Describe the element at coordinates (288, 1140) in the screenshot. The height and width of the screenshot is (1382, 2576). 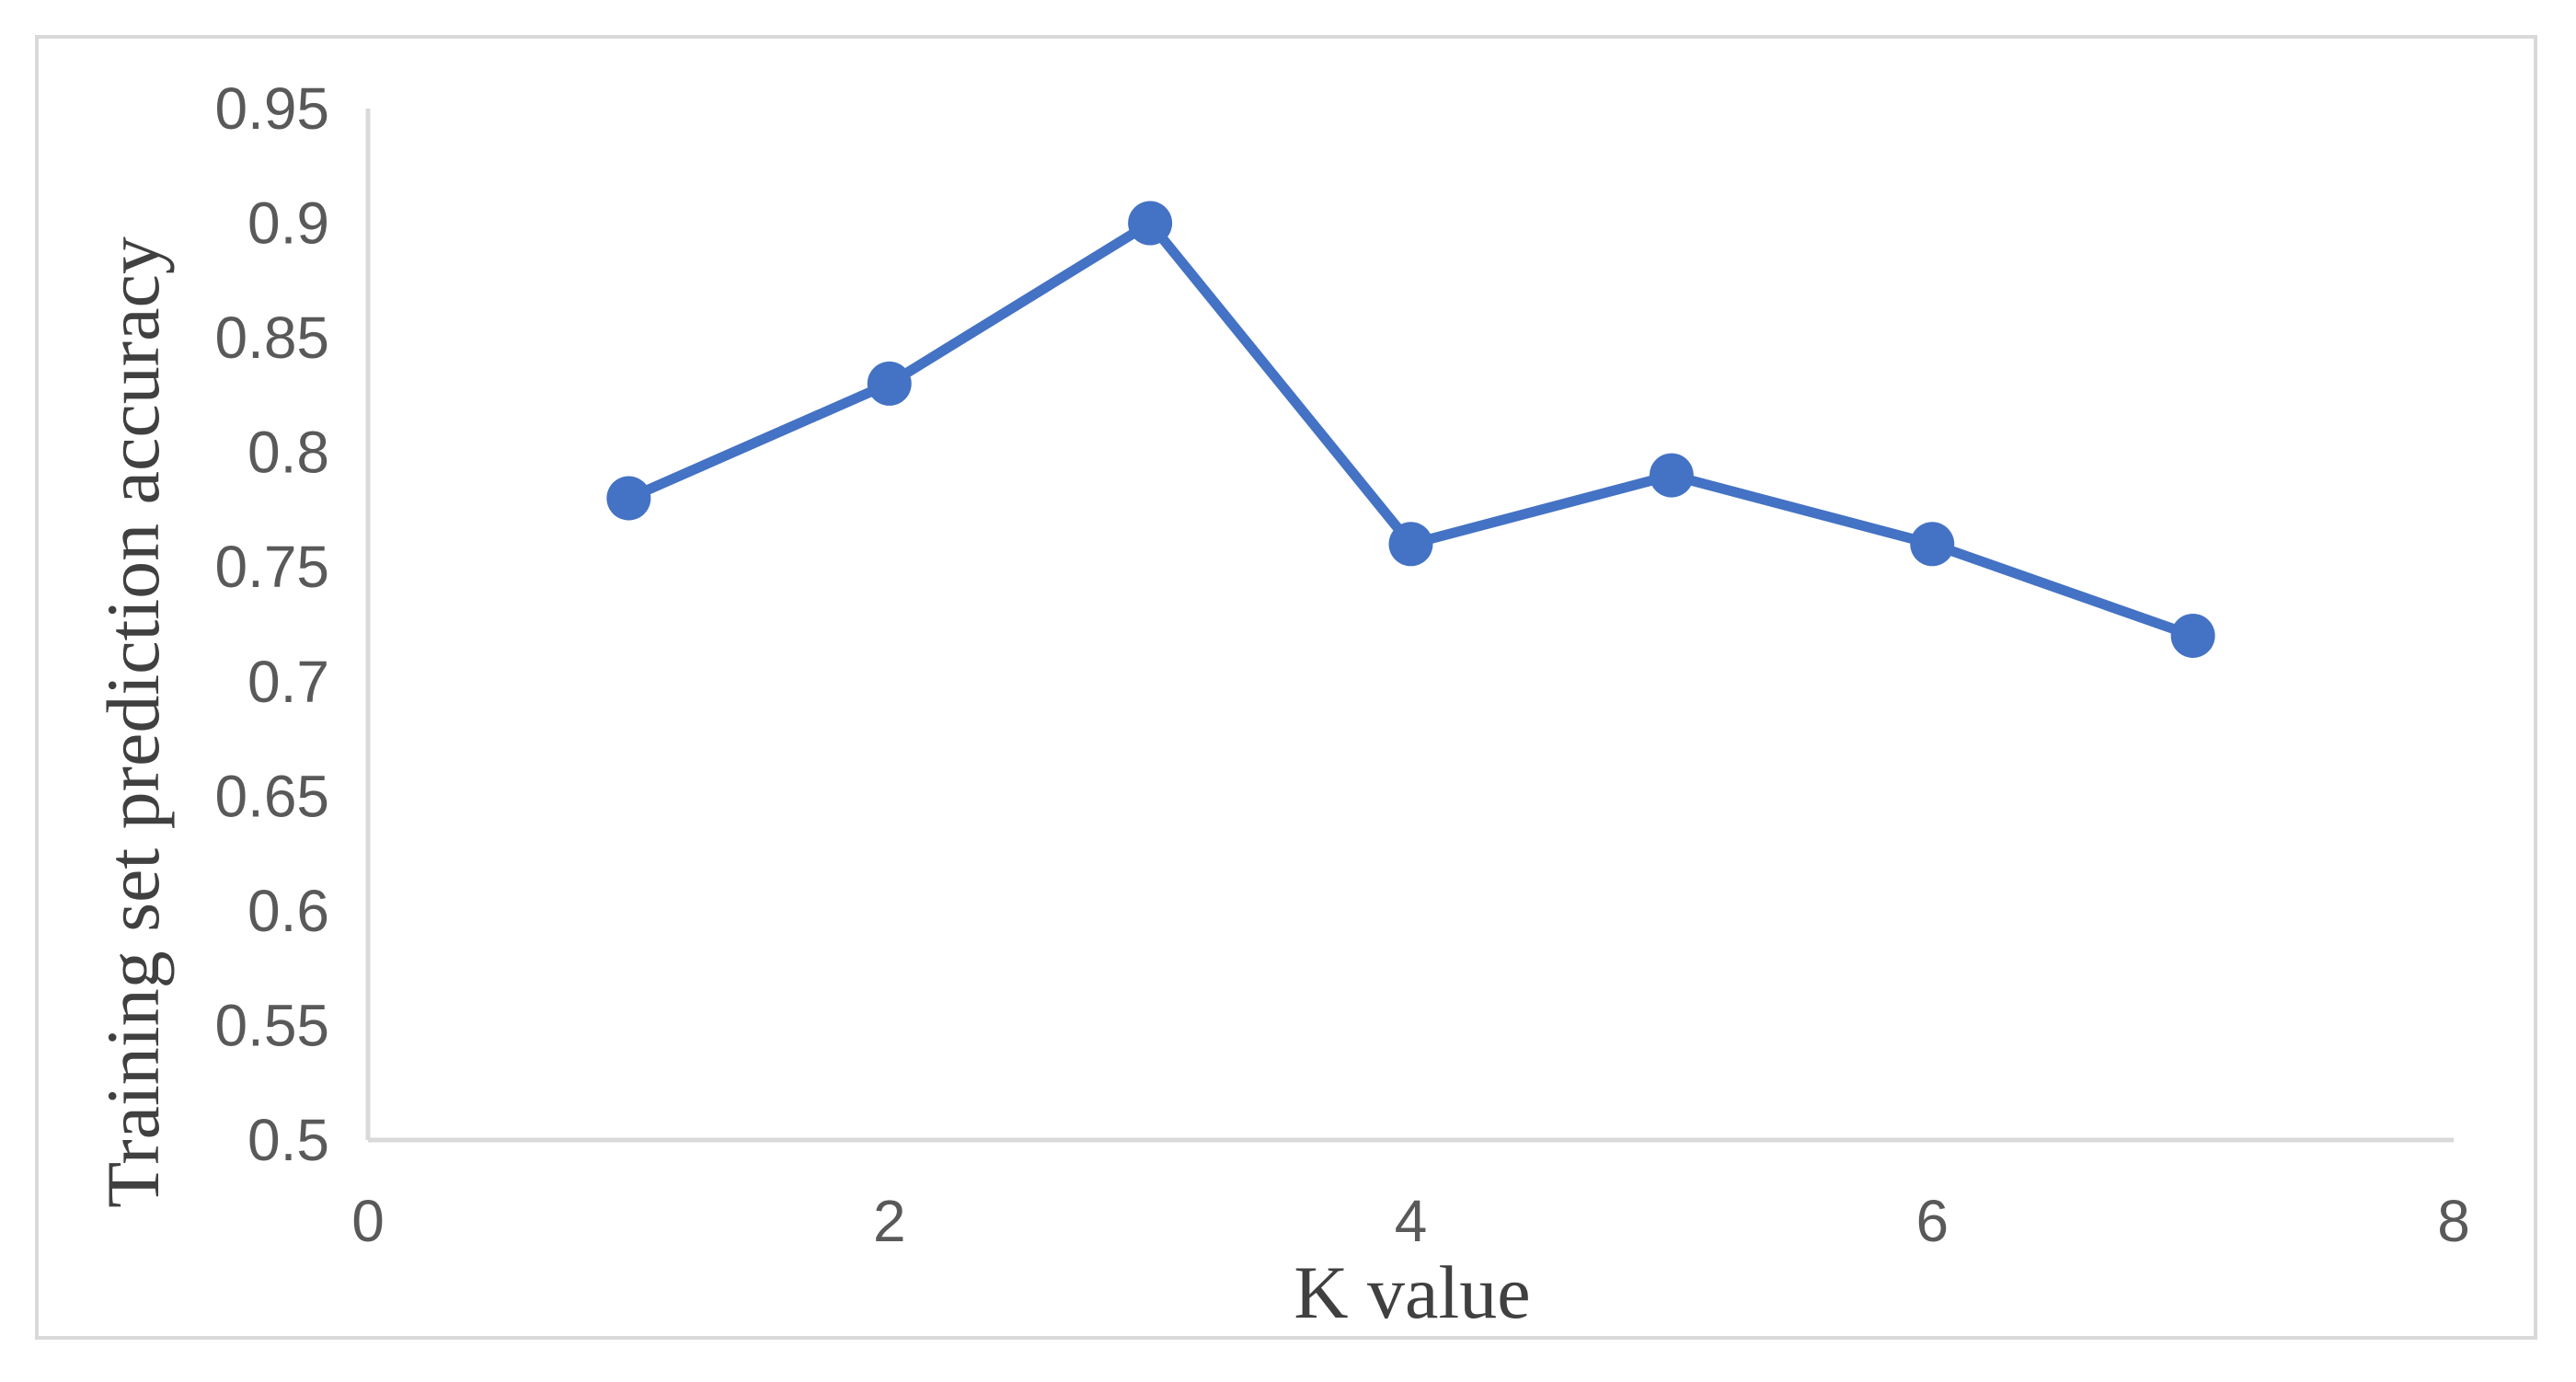
I see `y-tick-label: 0.5` at that location.